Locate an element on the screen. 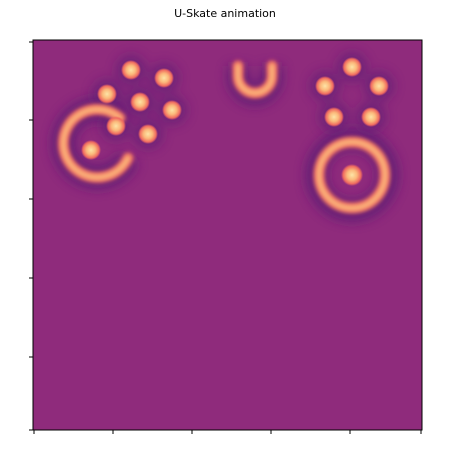  c-ring-core is located at coordinates (95, 143).